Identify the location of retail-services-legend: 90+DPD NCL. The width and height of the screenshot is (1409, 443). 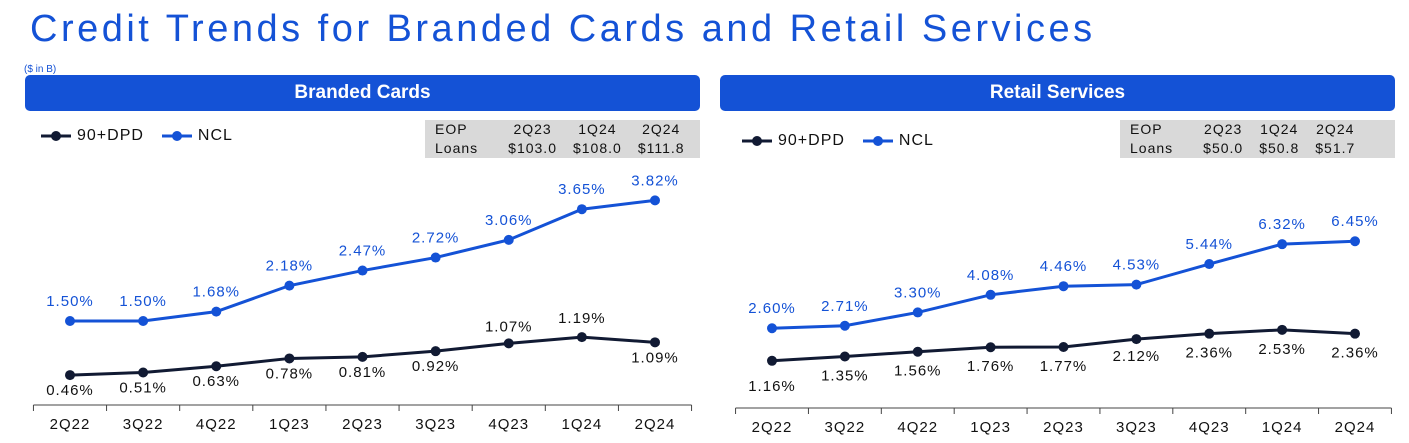
(845, 141).